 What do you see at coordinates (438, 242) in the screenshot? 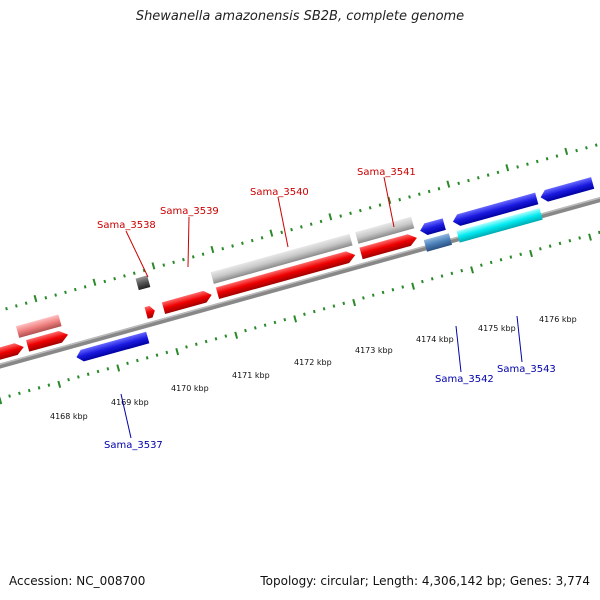
I see `feature-sama-3542-pseudo` at bounding box center [438, 242].